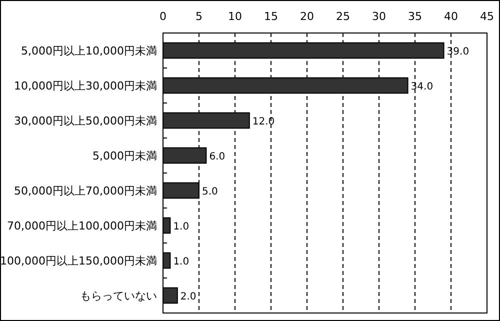 The image size is (500, 321). Describe the element at coordinates (85, 191) in the screenshot. I see `y-tick-label: 50,000円以上70,000円未満` at that location.